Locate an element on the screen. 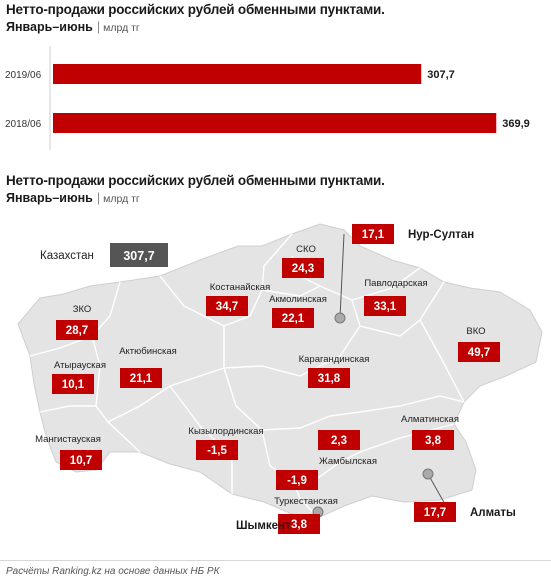 Image resolution: width=551 pixels, height=587 pixels. region-value: 2,3 is located at coordinates (339, 441).